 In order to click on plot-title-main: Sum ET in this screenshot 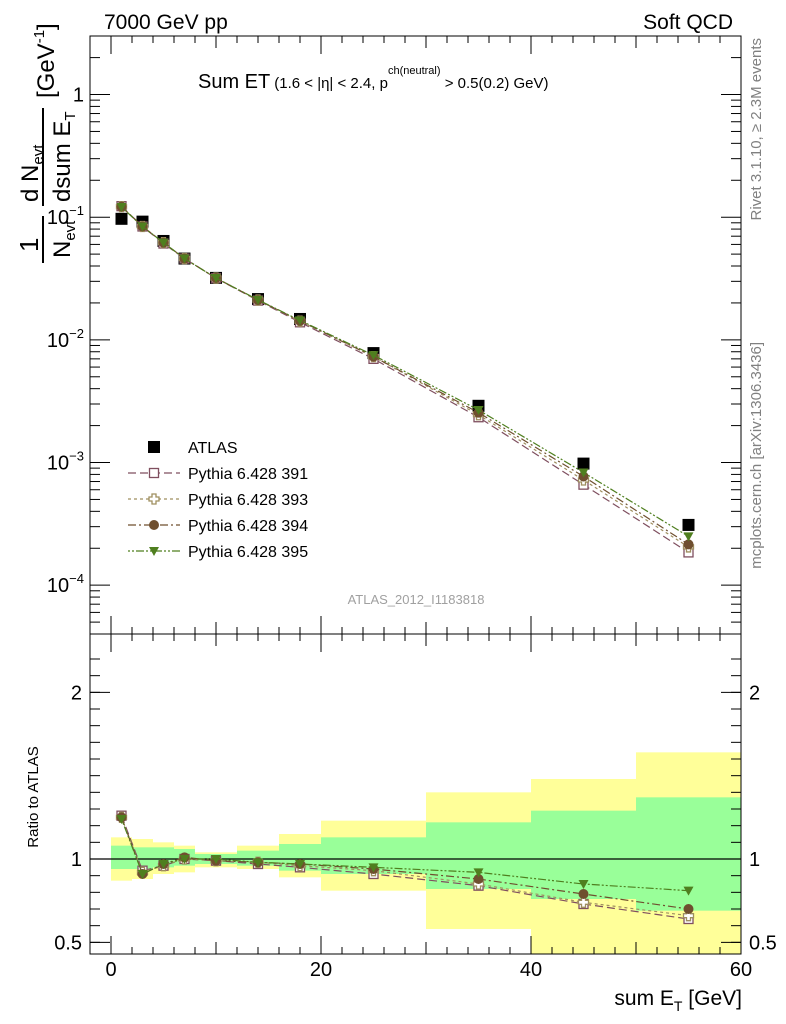, I will do `click(234, 82)`.